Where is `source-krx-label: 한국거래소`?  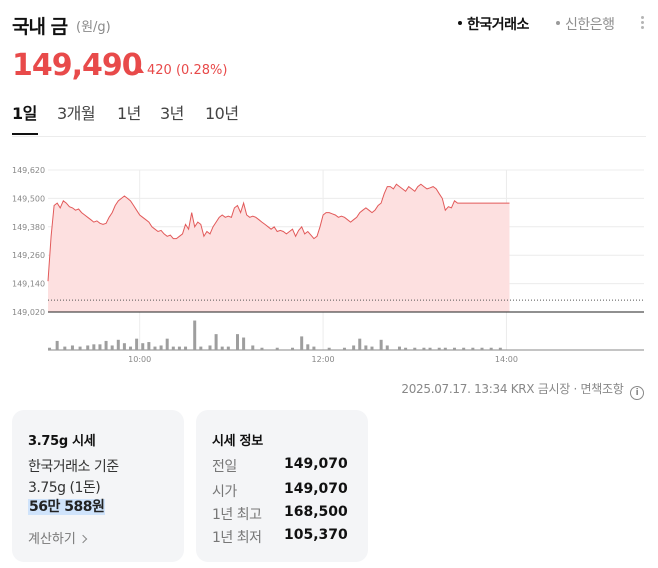
source-krx-label: 한국거래소 is located at coordinates (498, 25).